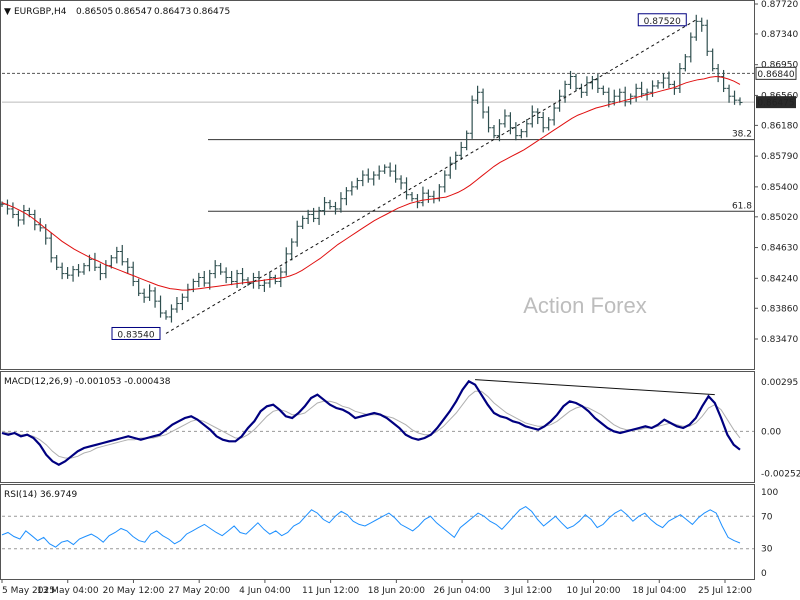  What do you see at coordinates (742, 135) in the screenshot?
I see `fib-level-label: 38.2` at bounding box center [742, 135].